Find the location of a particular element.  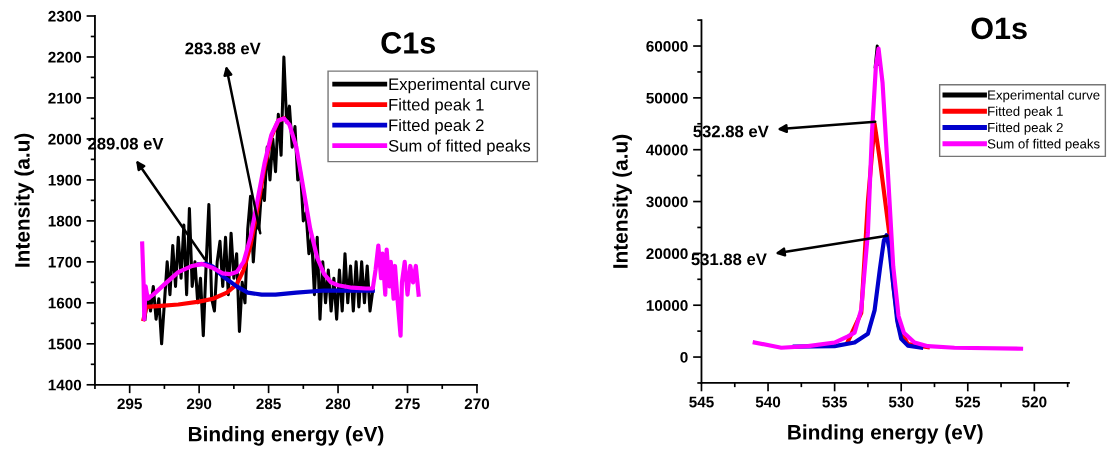

y-tick-label: 2300 is located at coordinates (65, 16).